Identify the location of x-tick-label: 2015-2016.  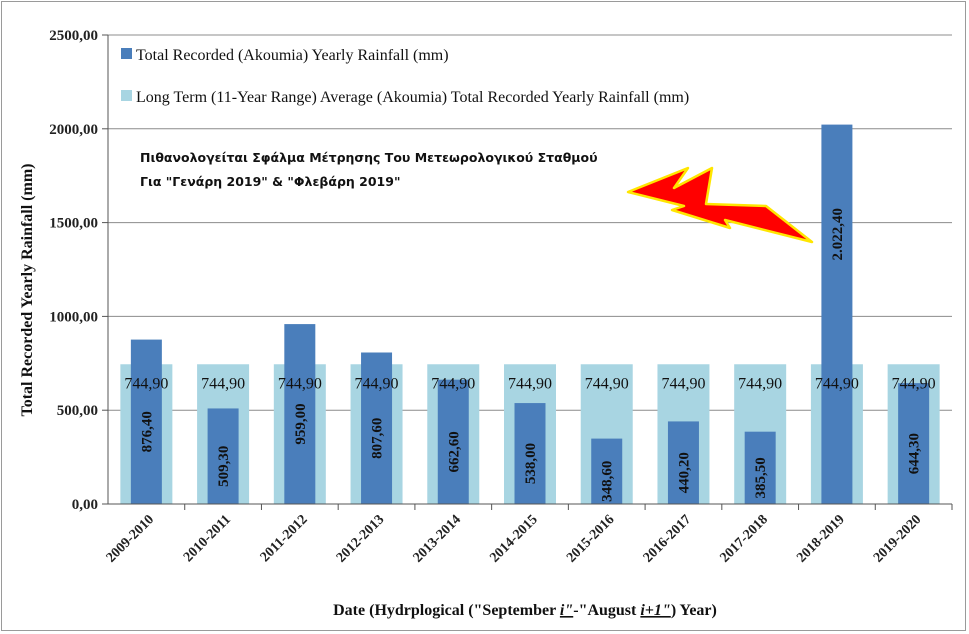
(591, 539).